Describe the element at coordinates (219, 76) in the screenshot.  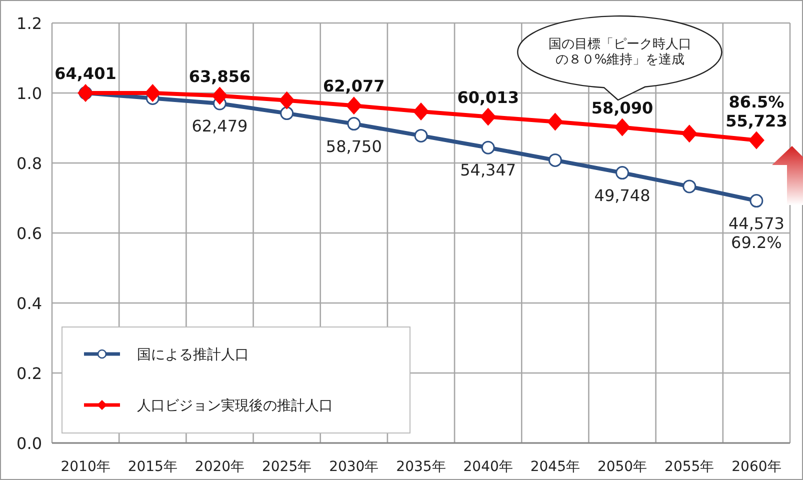
I see `annotation: 63,856` at that location.